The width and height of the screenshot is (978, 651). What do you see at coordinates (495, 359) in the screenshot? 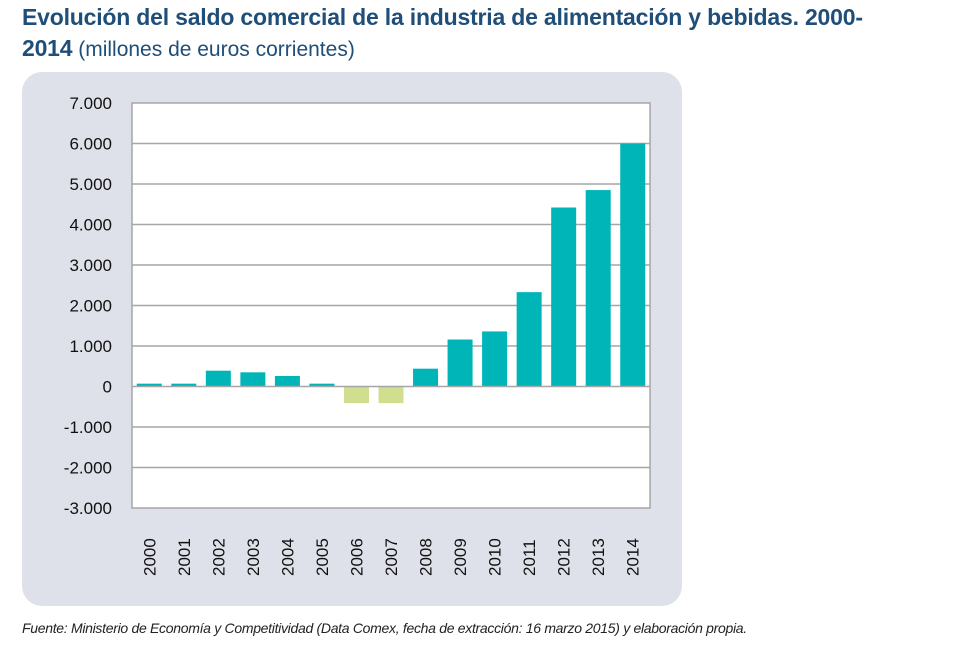
I see `bar-2010` at bounding box center [495, 359].